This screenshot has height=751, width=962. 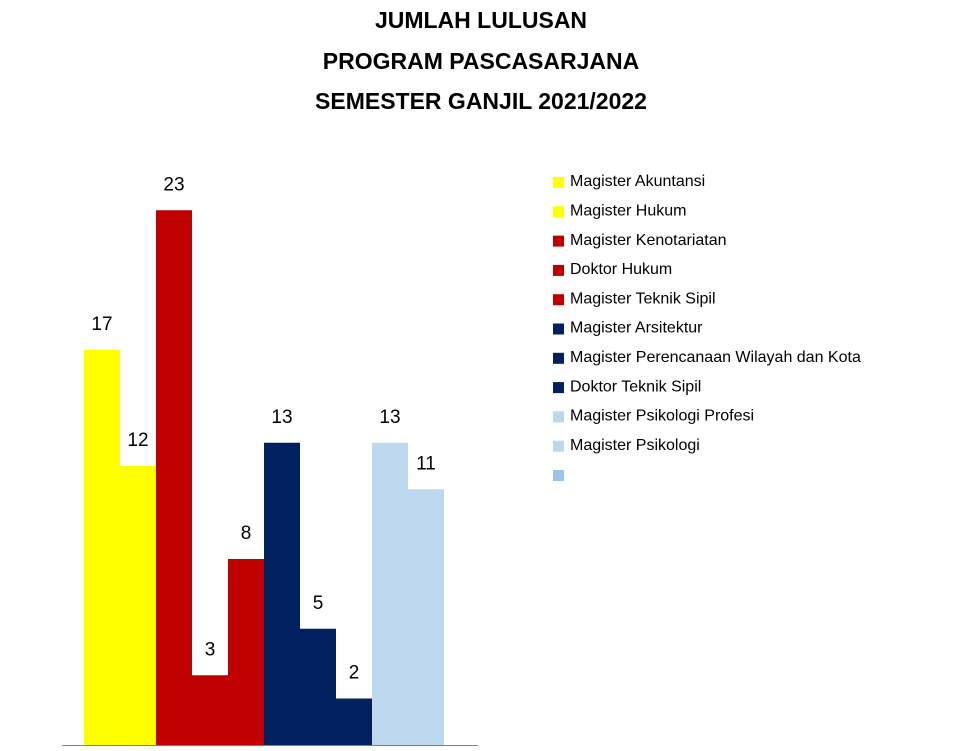 What do you see at coordinates (354, 673) in the screenshot?
I see `data-label: 2` at bounding box center [354, 673].